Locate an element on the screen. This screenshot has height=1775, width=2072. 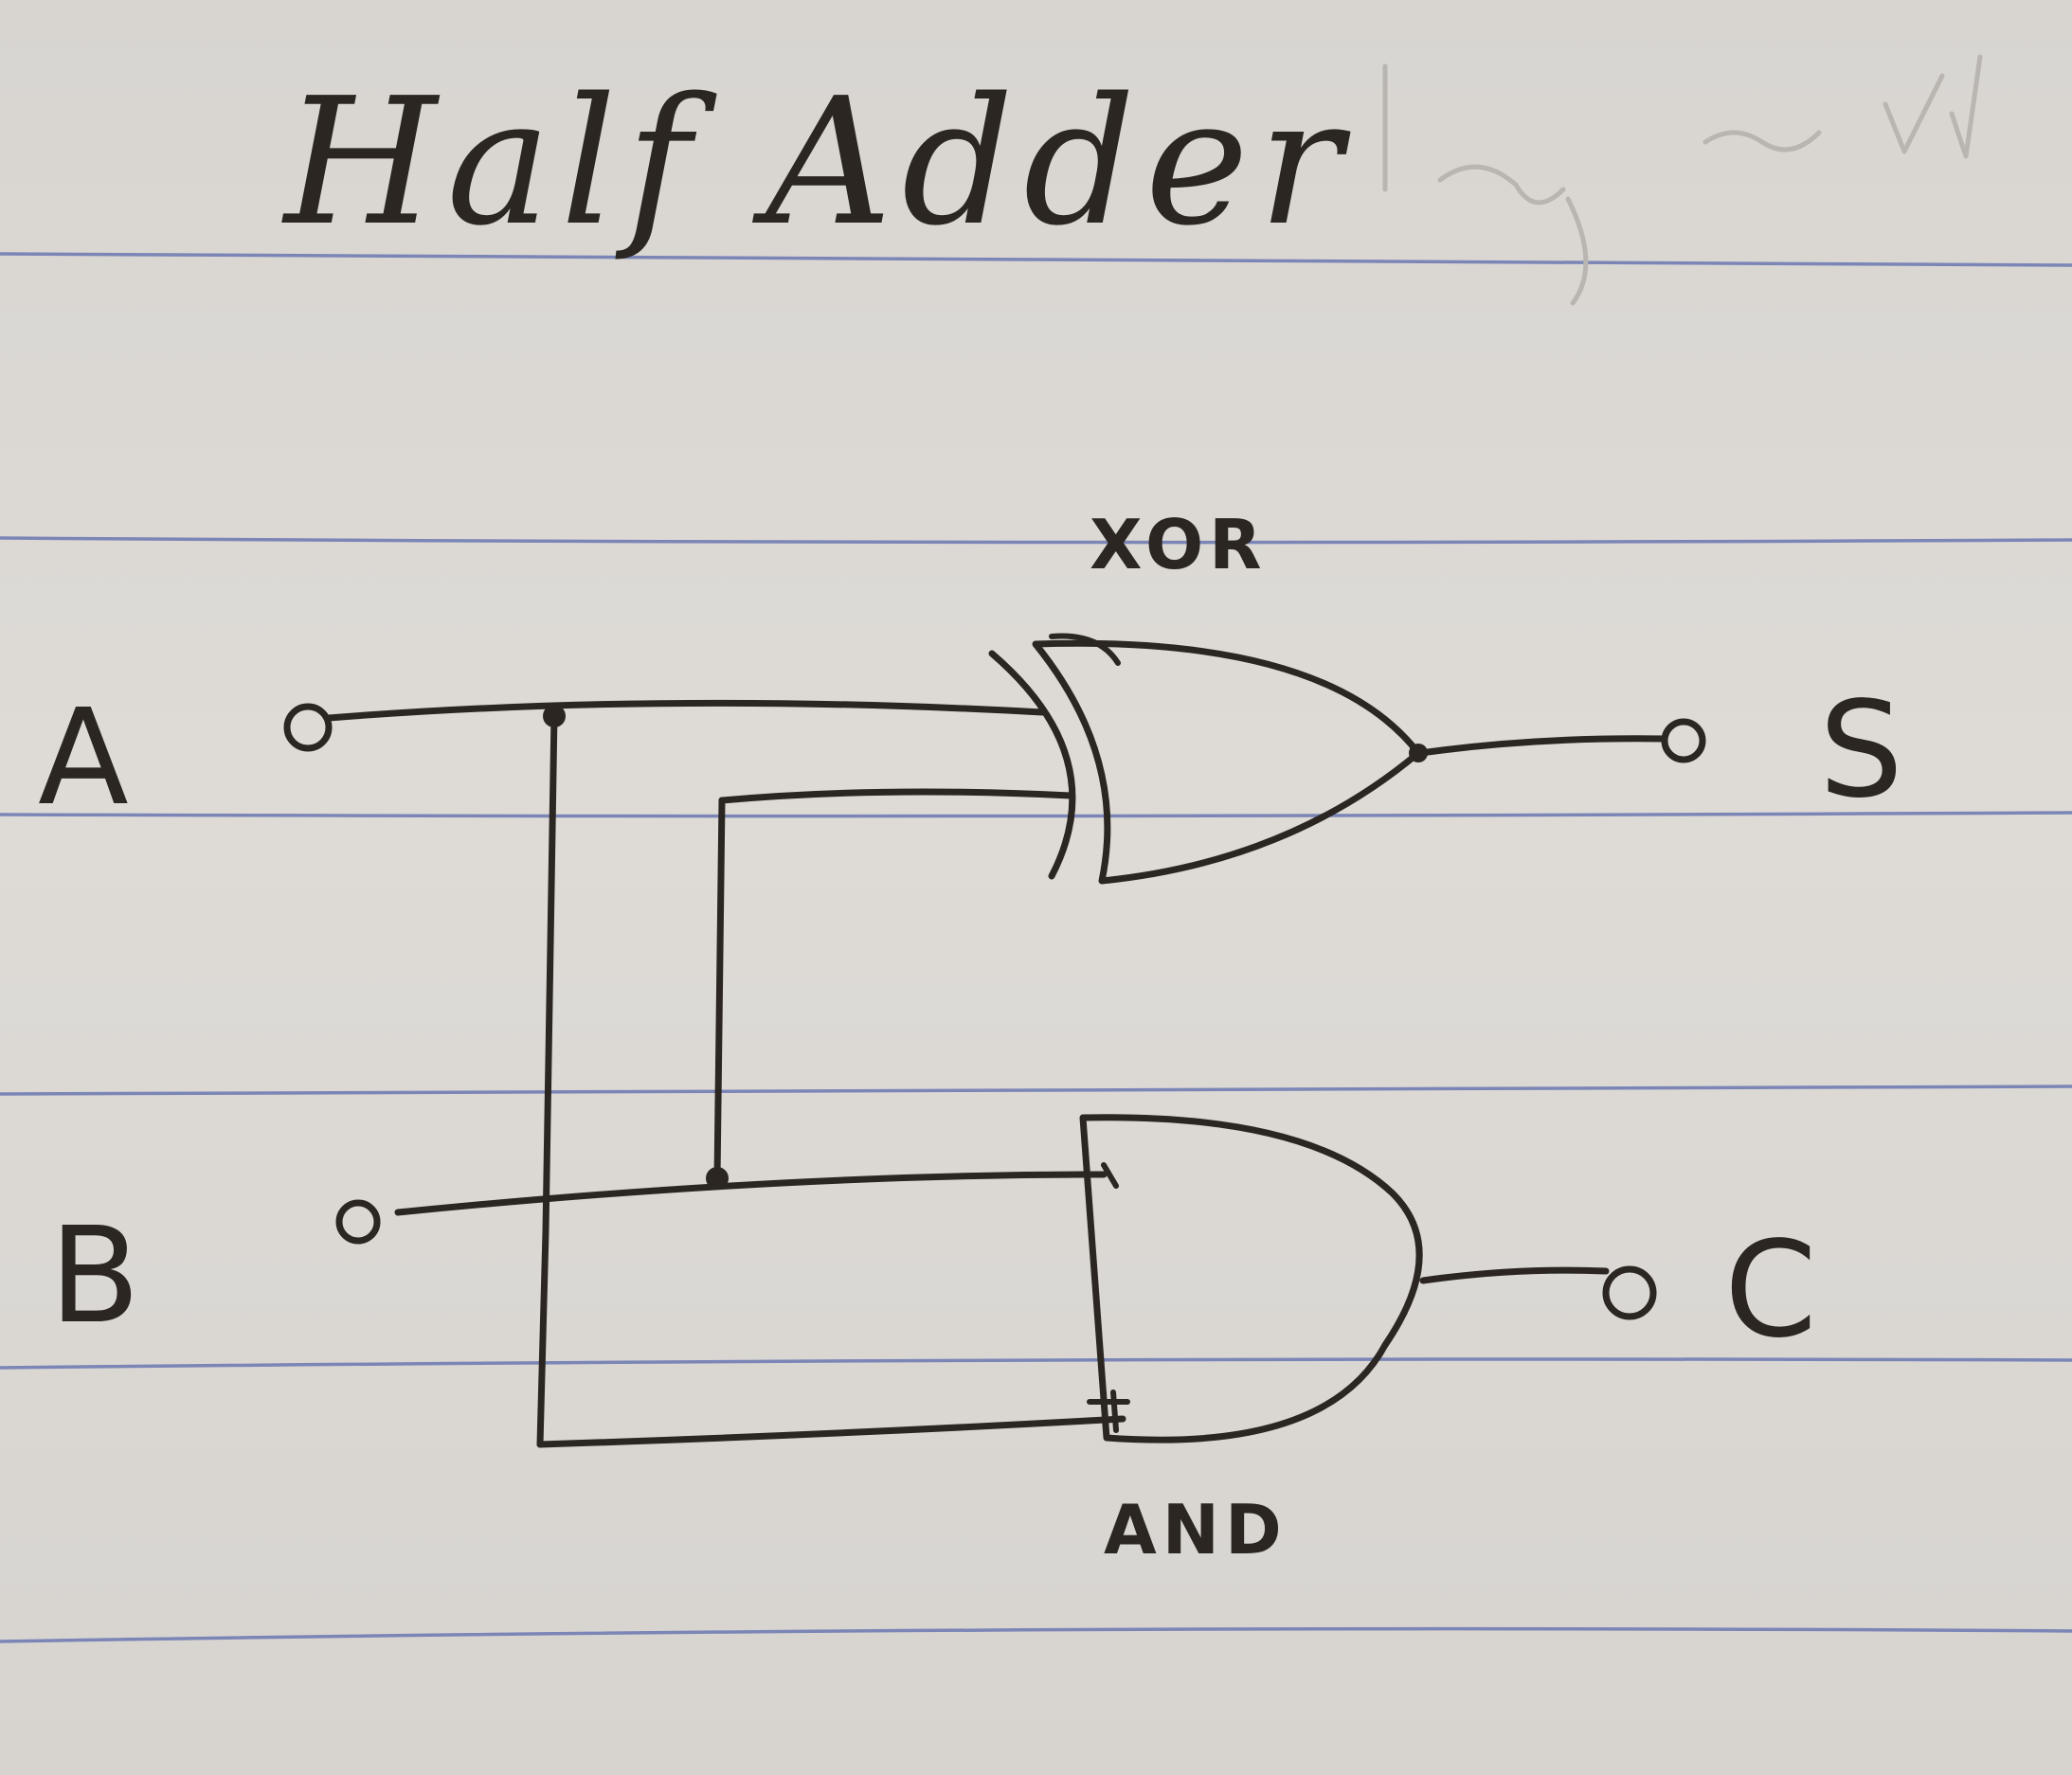
xor-gate is located at coordinates (1205, 759).